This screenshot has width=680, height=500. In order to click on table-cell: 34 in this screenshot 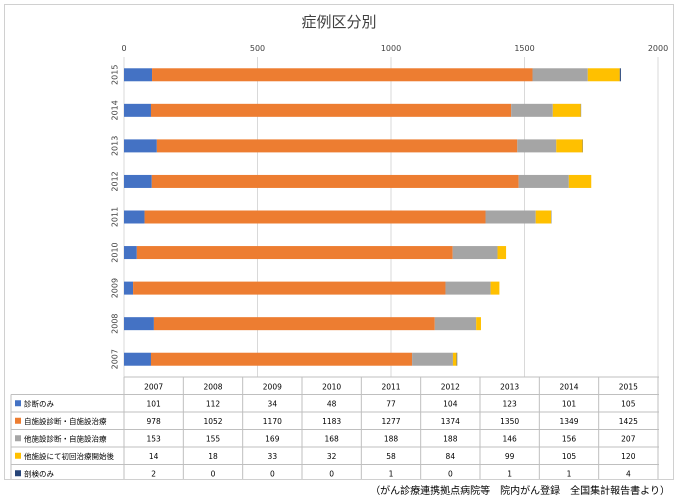, I will do `click(273, 403)`.